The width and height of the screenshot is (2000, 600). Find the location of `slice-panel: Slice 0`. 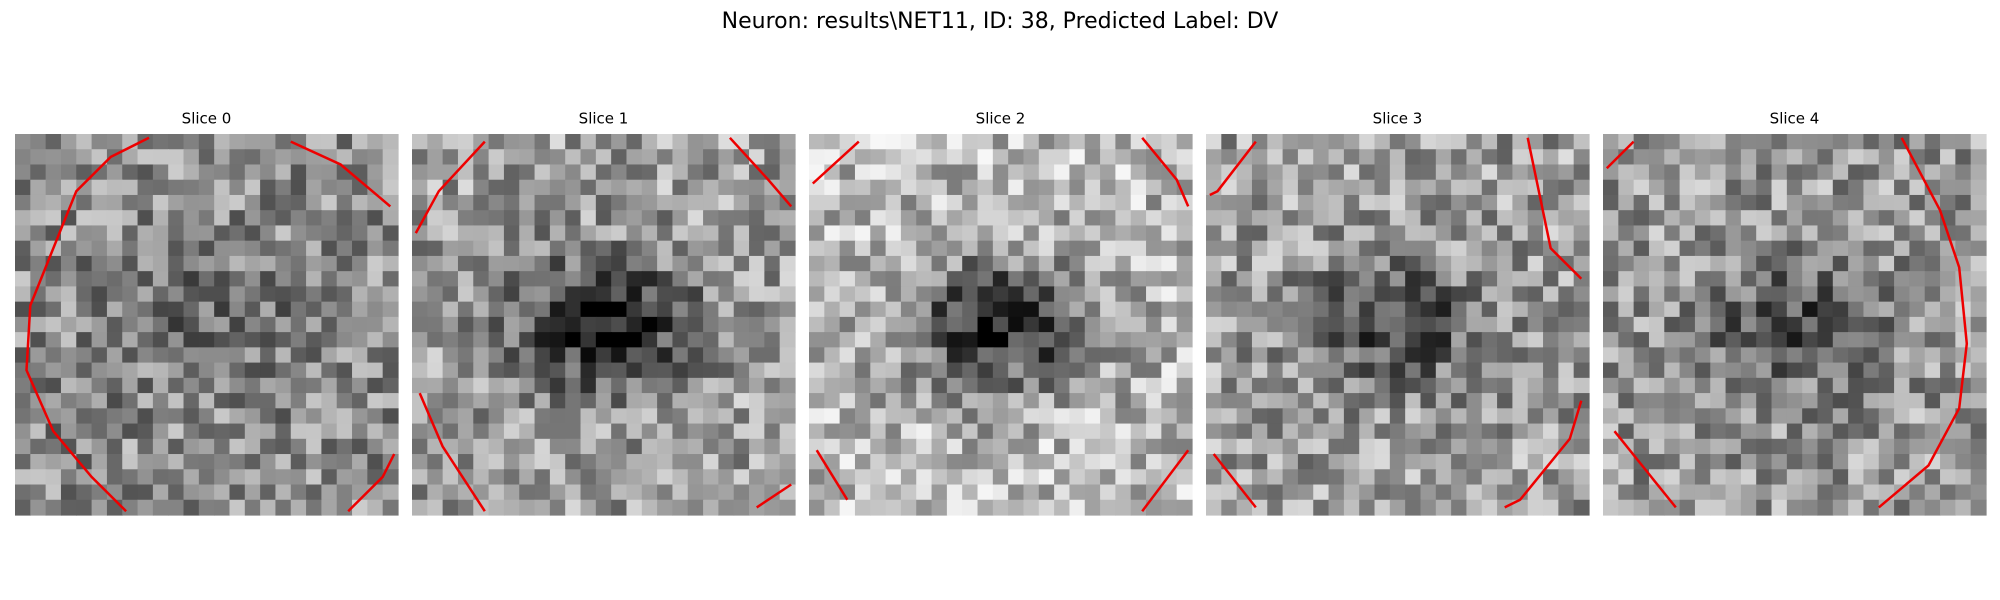

slice-panel: Slice 0 is located at coordinates (207, 313).